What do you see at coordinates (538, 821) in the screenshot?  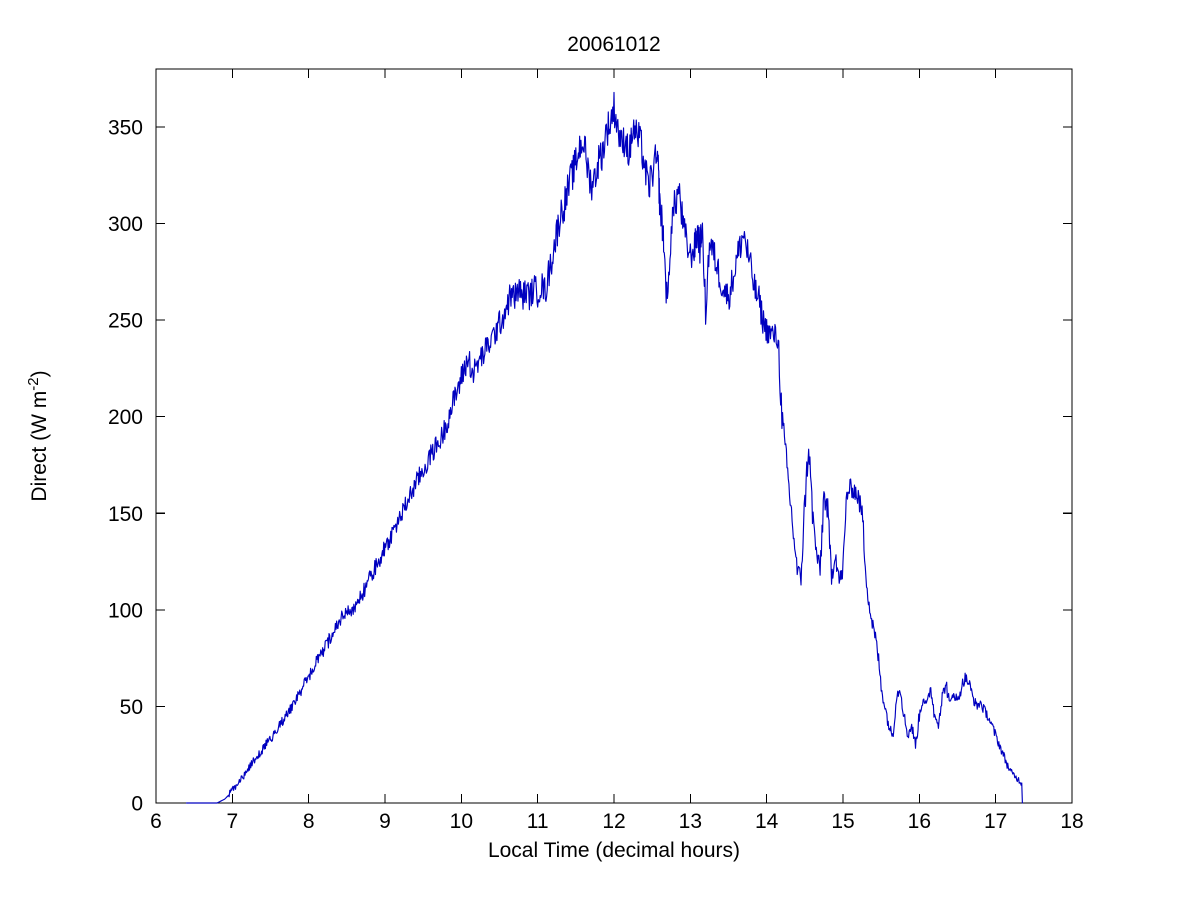 I see `x-tick-label: 11` at bounding box center [538, 821].